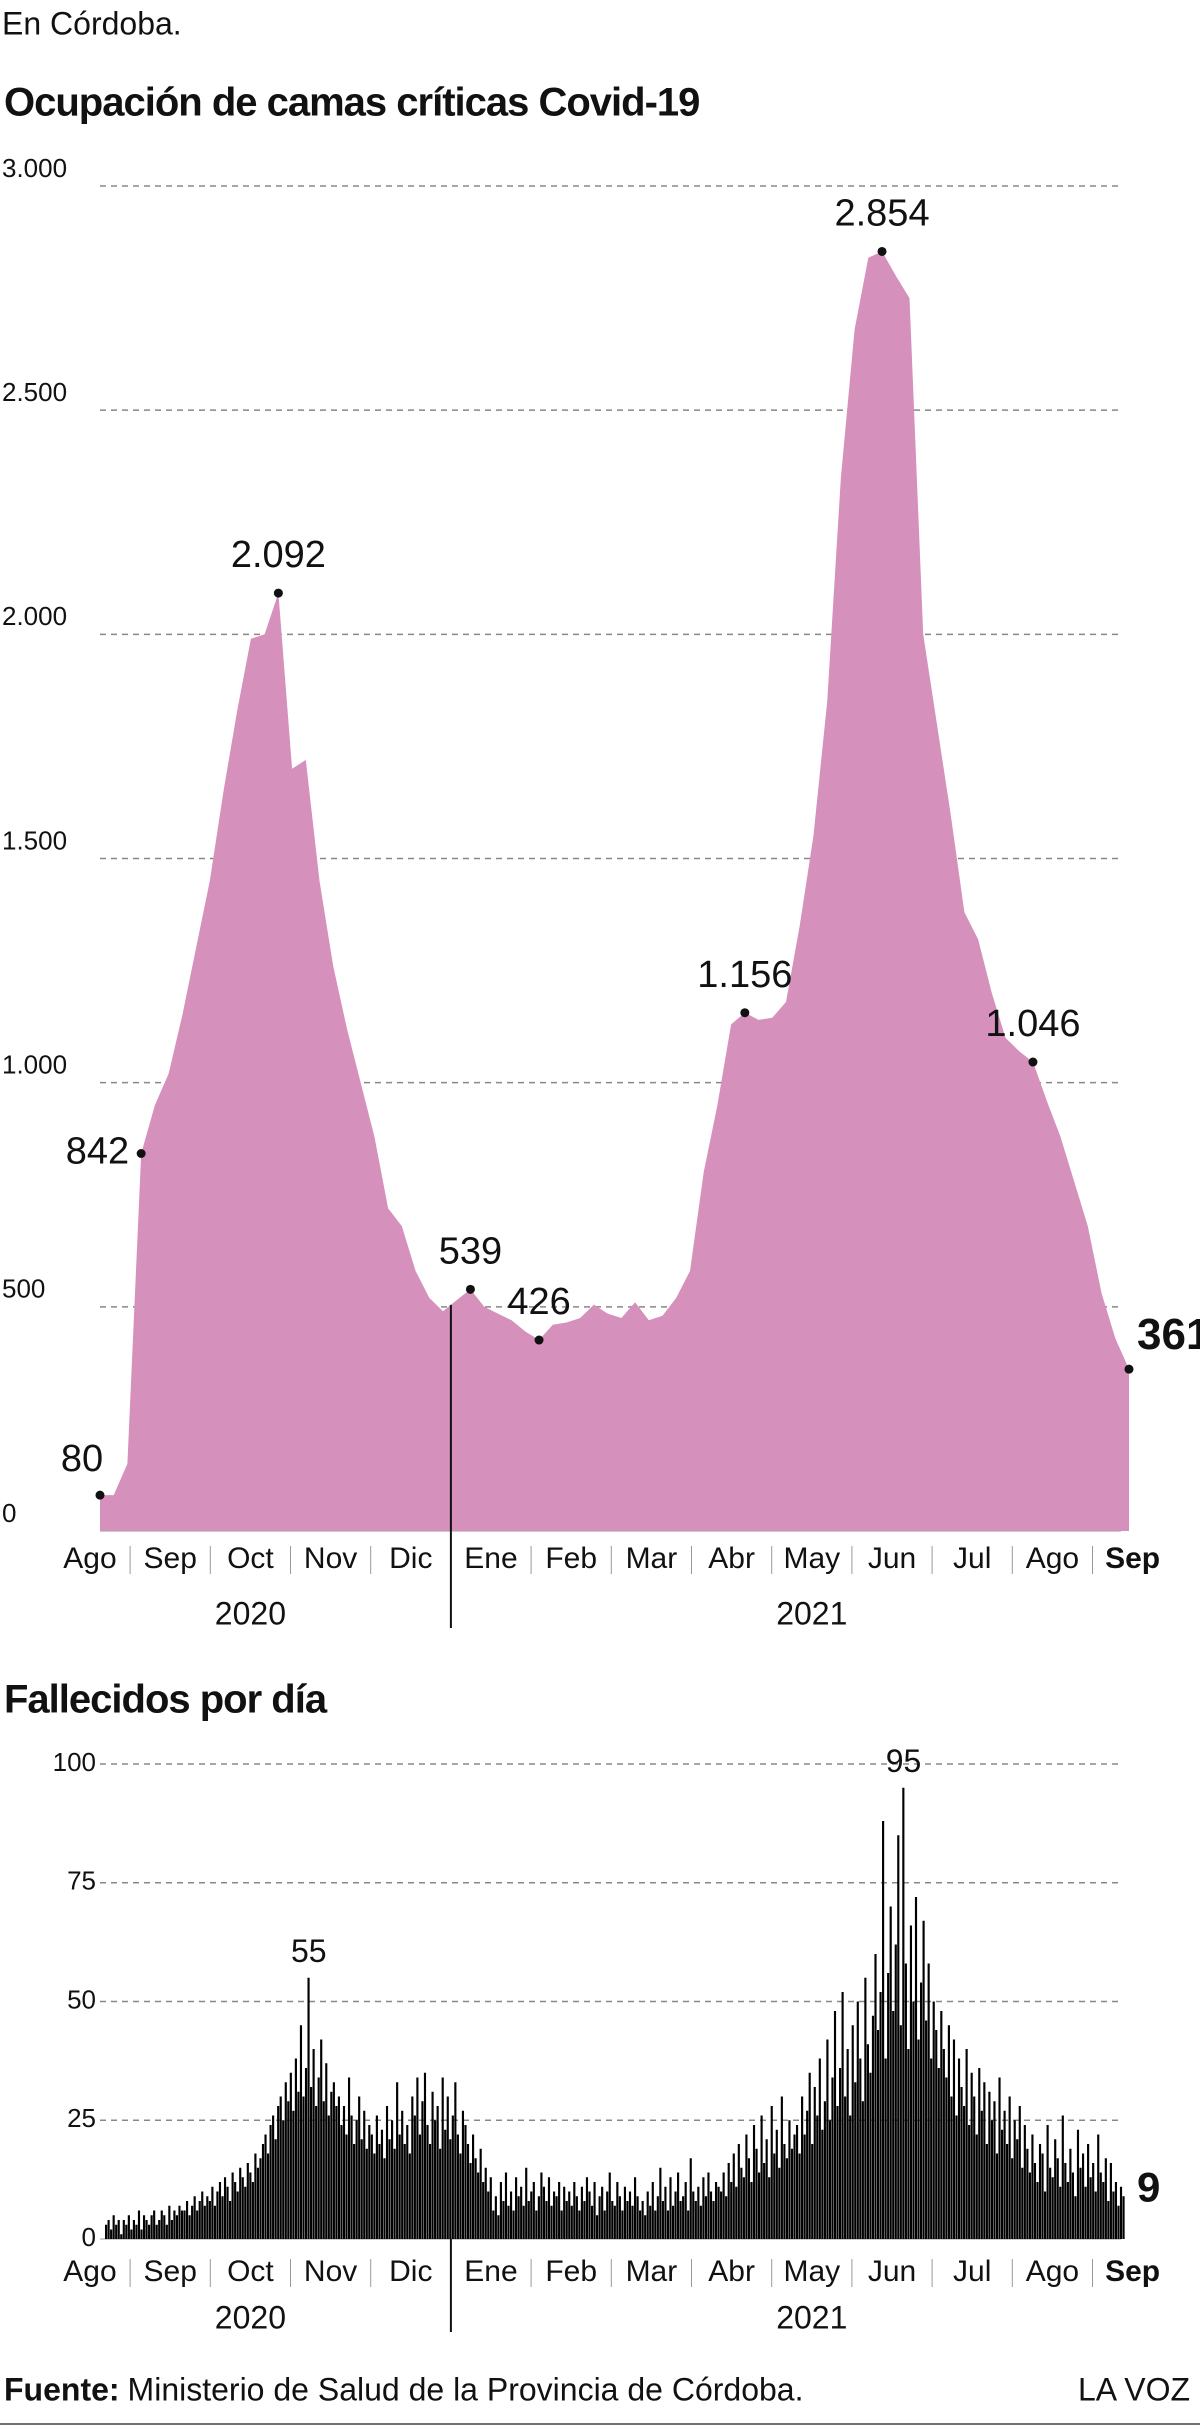  What do you see at coordinates (744, 975) in the screenshot?
I see `value-label: 1.156` at bounding box center [744, 975].